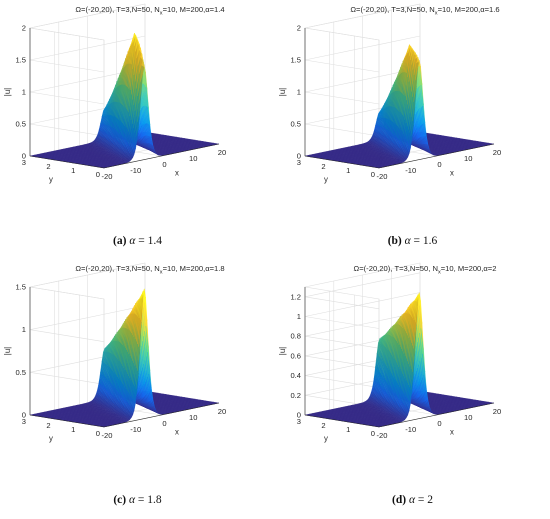 The width and height of the screenshot is (550, 519). I want to click on panel-caption: (d) α = 2, so click(412, 500).